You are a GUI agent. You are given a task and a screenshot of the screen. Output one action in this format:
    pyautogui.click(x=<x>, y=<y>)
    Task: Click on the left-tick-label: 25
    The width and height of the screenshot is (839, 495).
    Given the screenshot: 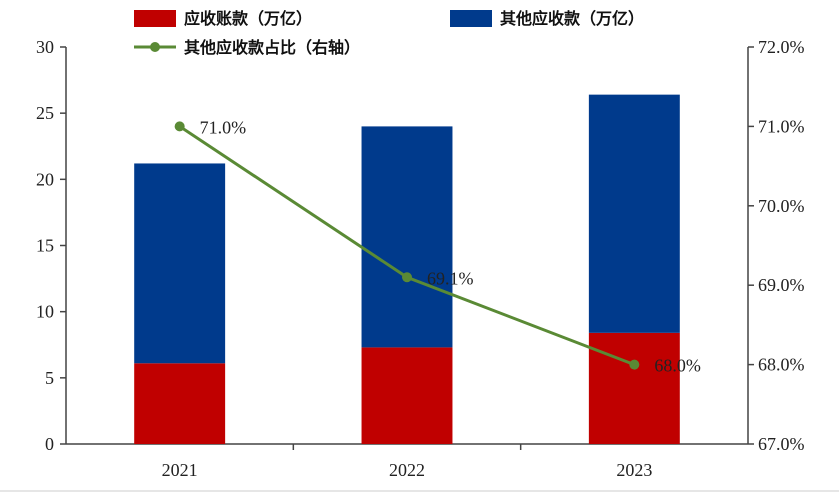 What is the action you would take?
    pyautogui.click(x=45, y=113)
    